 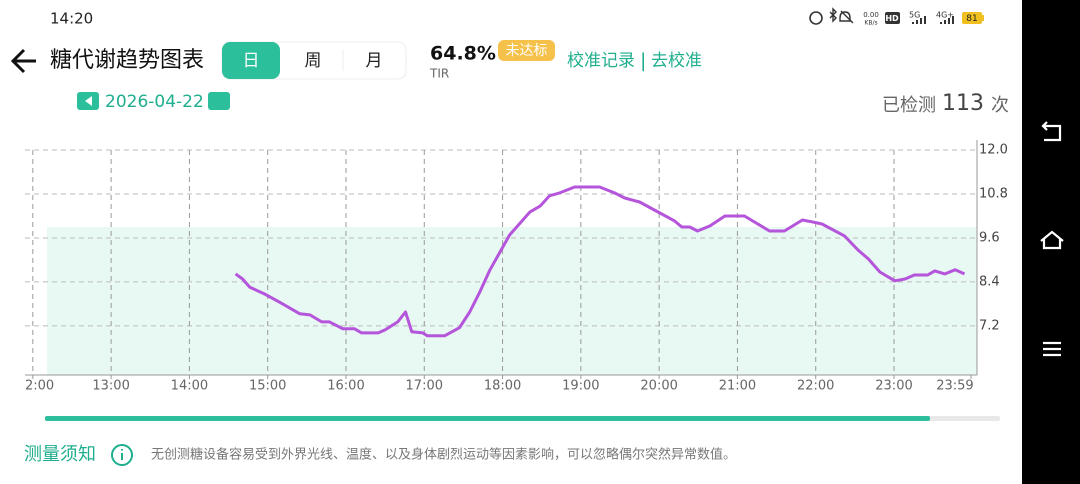 I want to click on x-tick-label: 14:00, so click(x=189, y=386).